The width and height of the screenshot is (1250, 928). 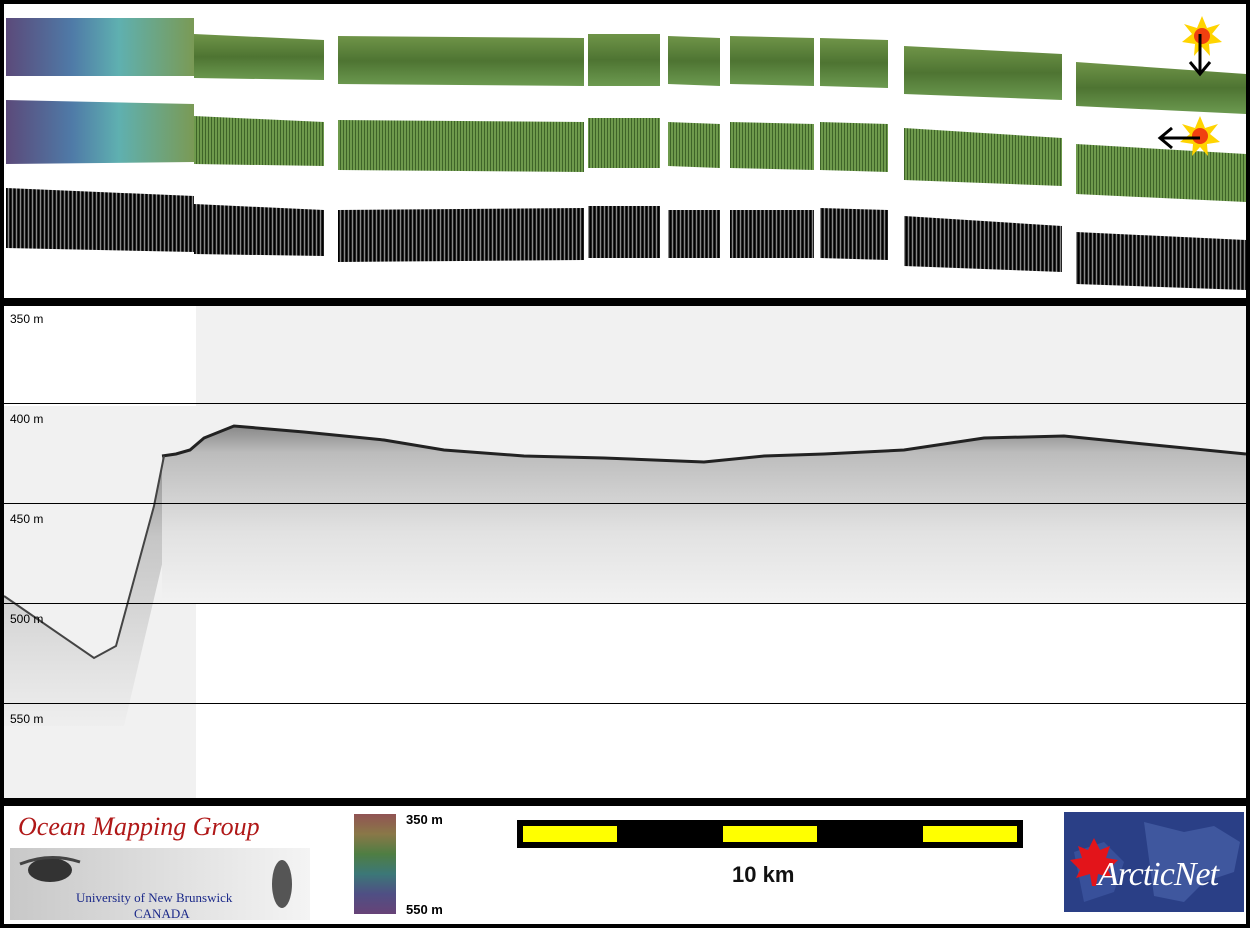 What do you see at coordinates (139, 826) in the screenshot?
I see `omg-logo-title: Ocean Mapping Group` at bounding box center [139, 826].